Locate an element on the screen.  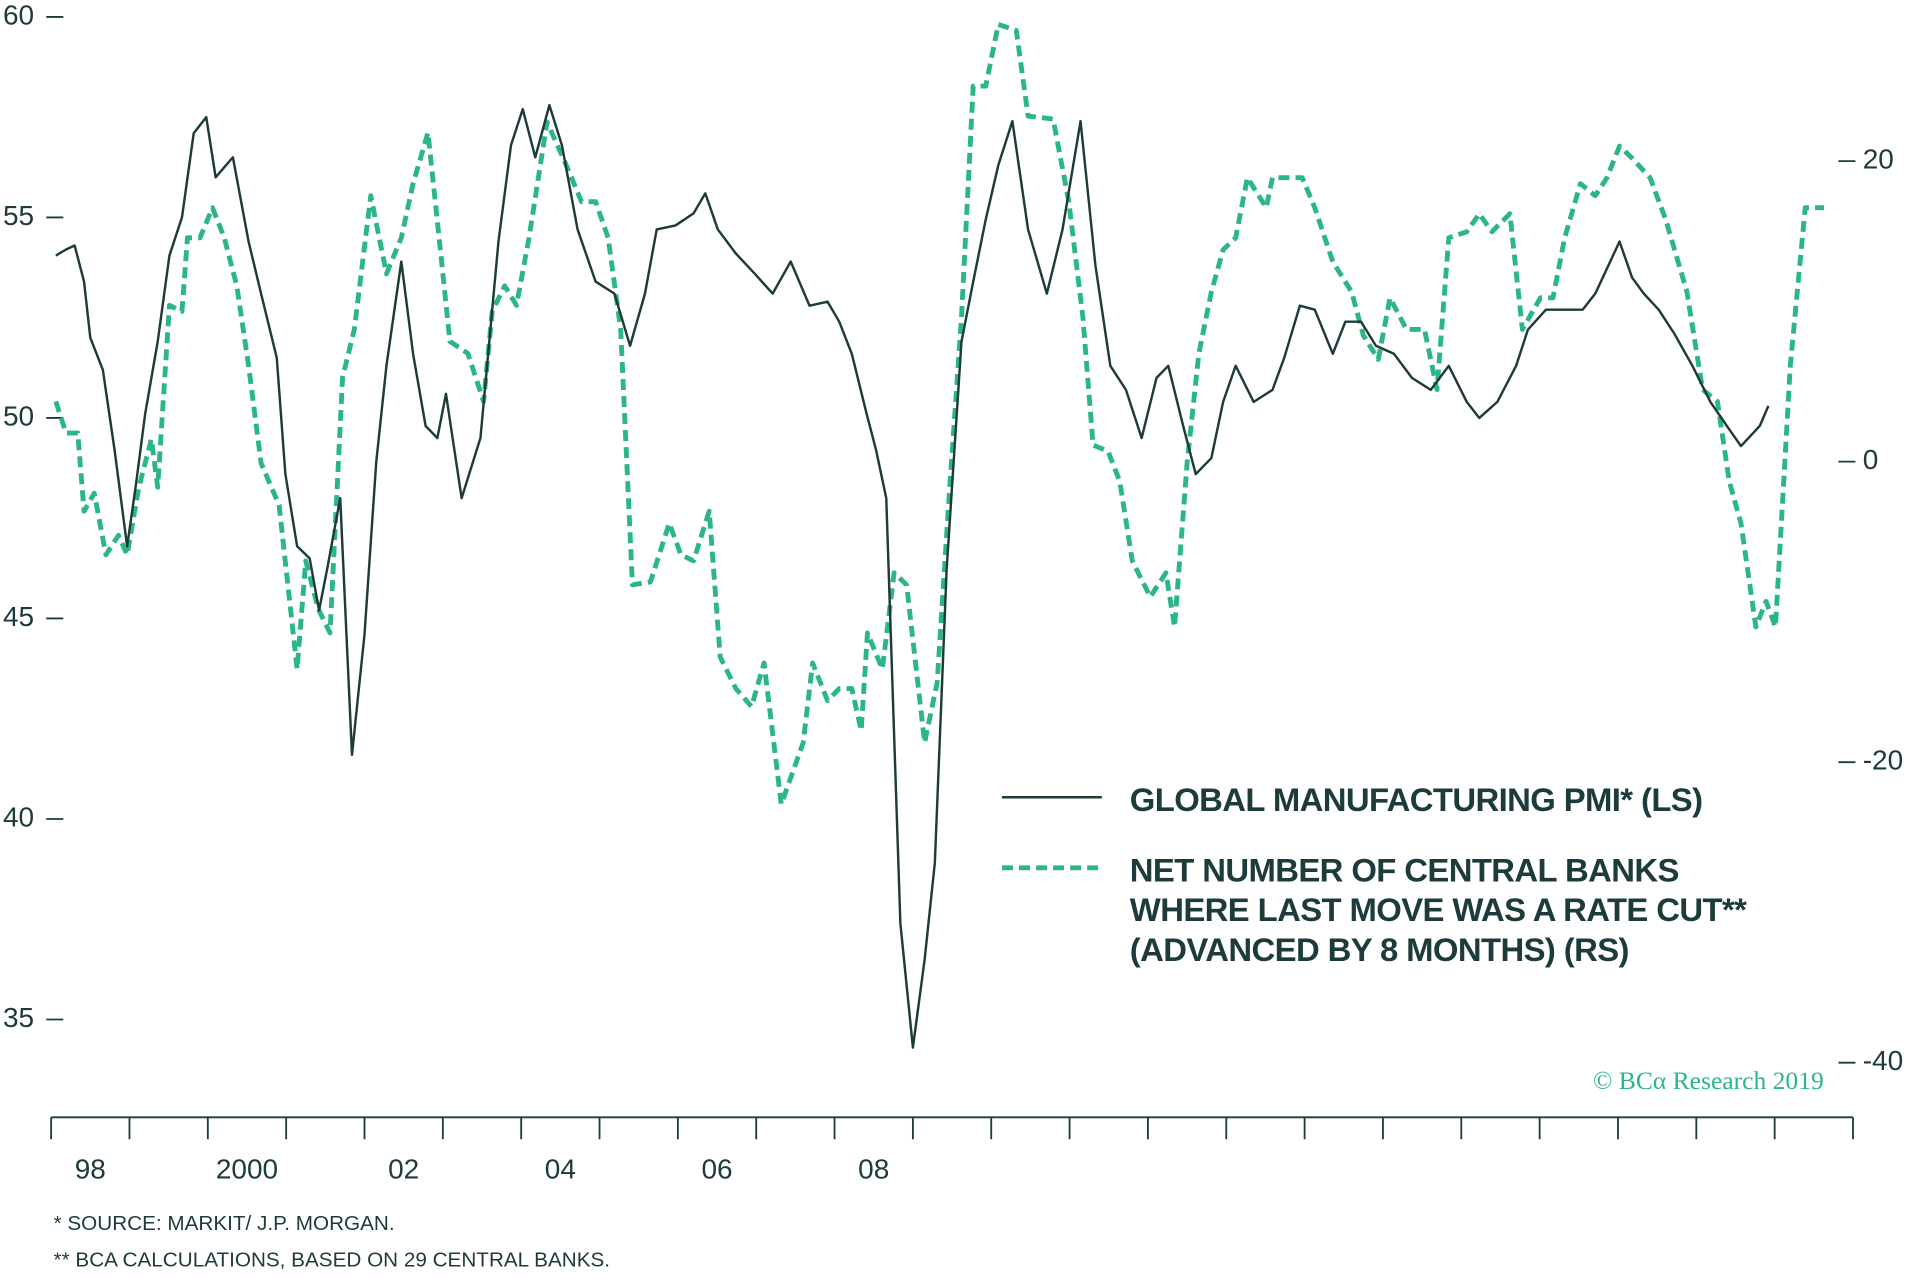
footnote: * SOURCE: MARKIT/ J.P. MORGAN. is located at coordinates (224, 1223).